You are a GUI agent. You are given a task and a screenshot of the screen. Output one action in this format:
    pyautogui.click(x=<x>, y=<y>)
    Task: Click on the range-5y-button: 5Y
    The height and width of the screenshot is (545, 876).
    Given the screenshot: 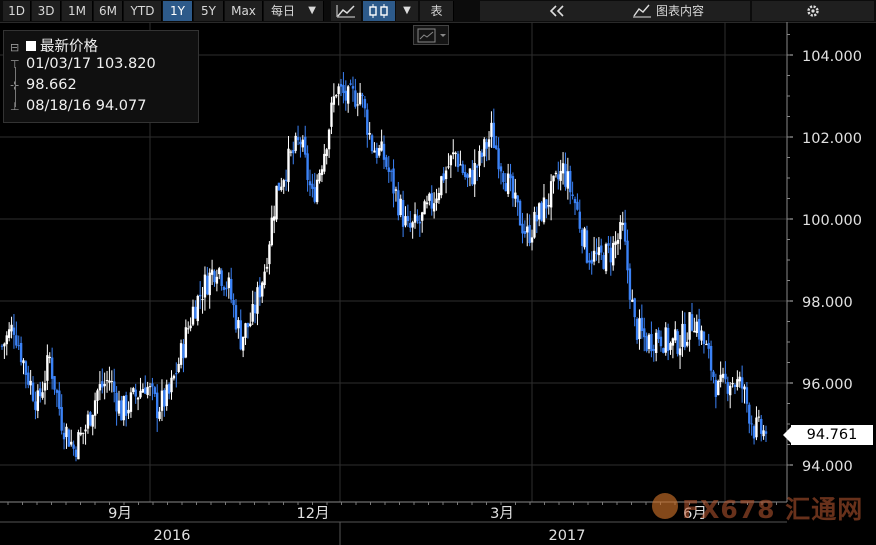 What is the action you would take?
    pyautogui.click(x=209, y=11)
    